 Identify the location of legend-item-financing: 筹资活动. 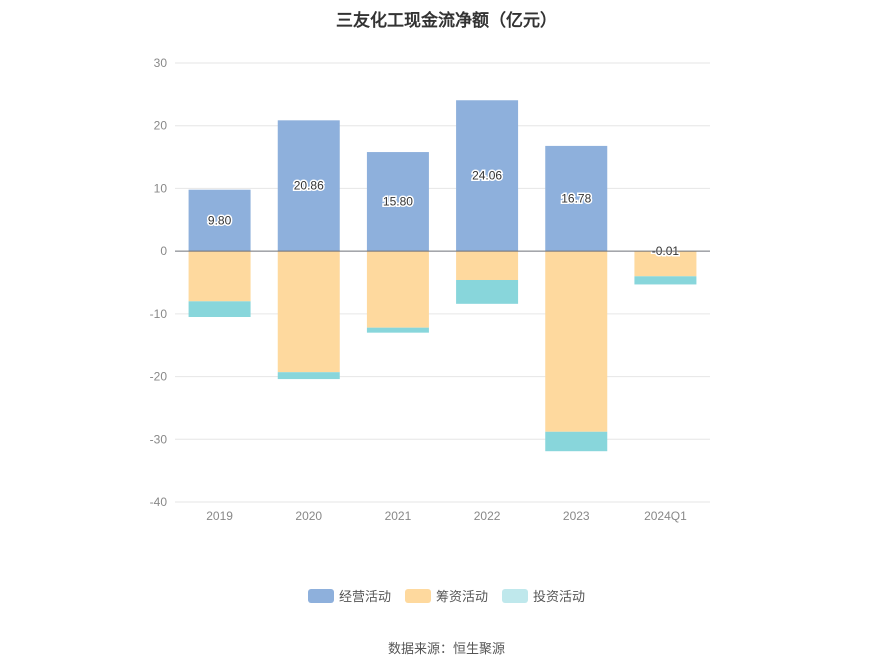
(446, 595).